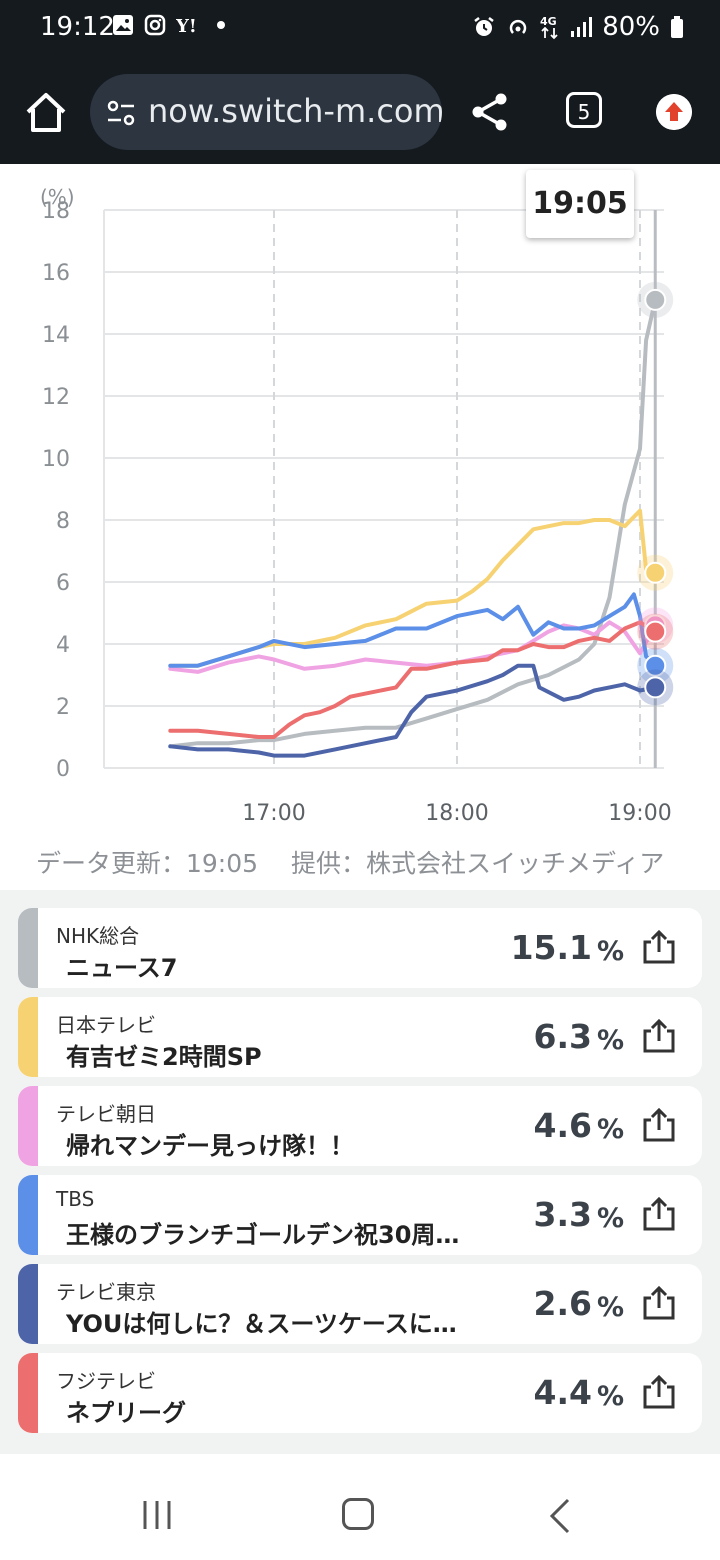 The width and height of the screenshot is (720, 1560). What do you see at coordinates (360, 1037) in the screenshot?
I see `program-card-ntv: 日本テレビ 有吉ゼミ2時間SP 6.3 %` at bounding box center [360, 1037].